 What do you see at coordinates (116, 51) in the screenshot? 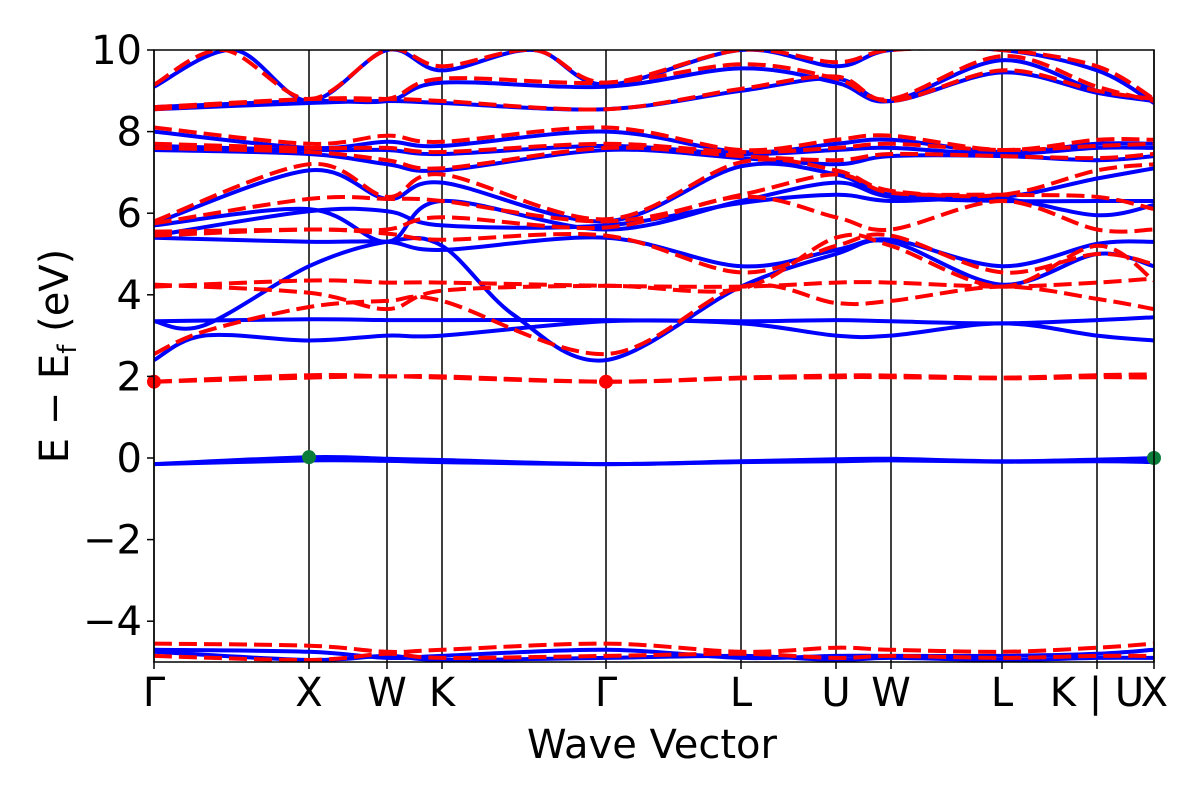
I see `y-tick-label: 10` at bounding box center [116, 51].